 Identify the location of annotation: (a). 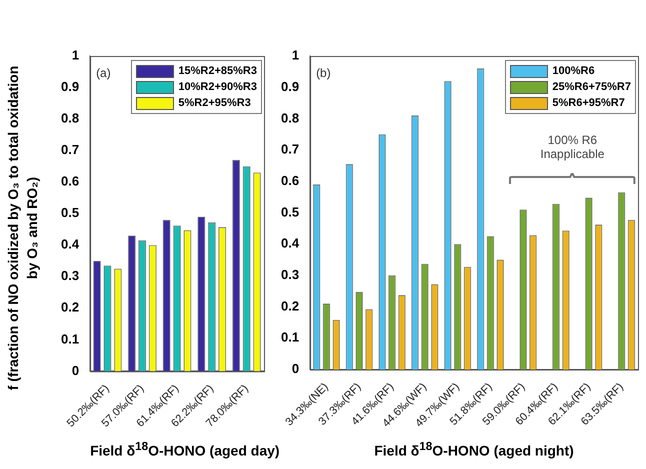
(103, 73).